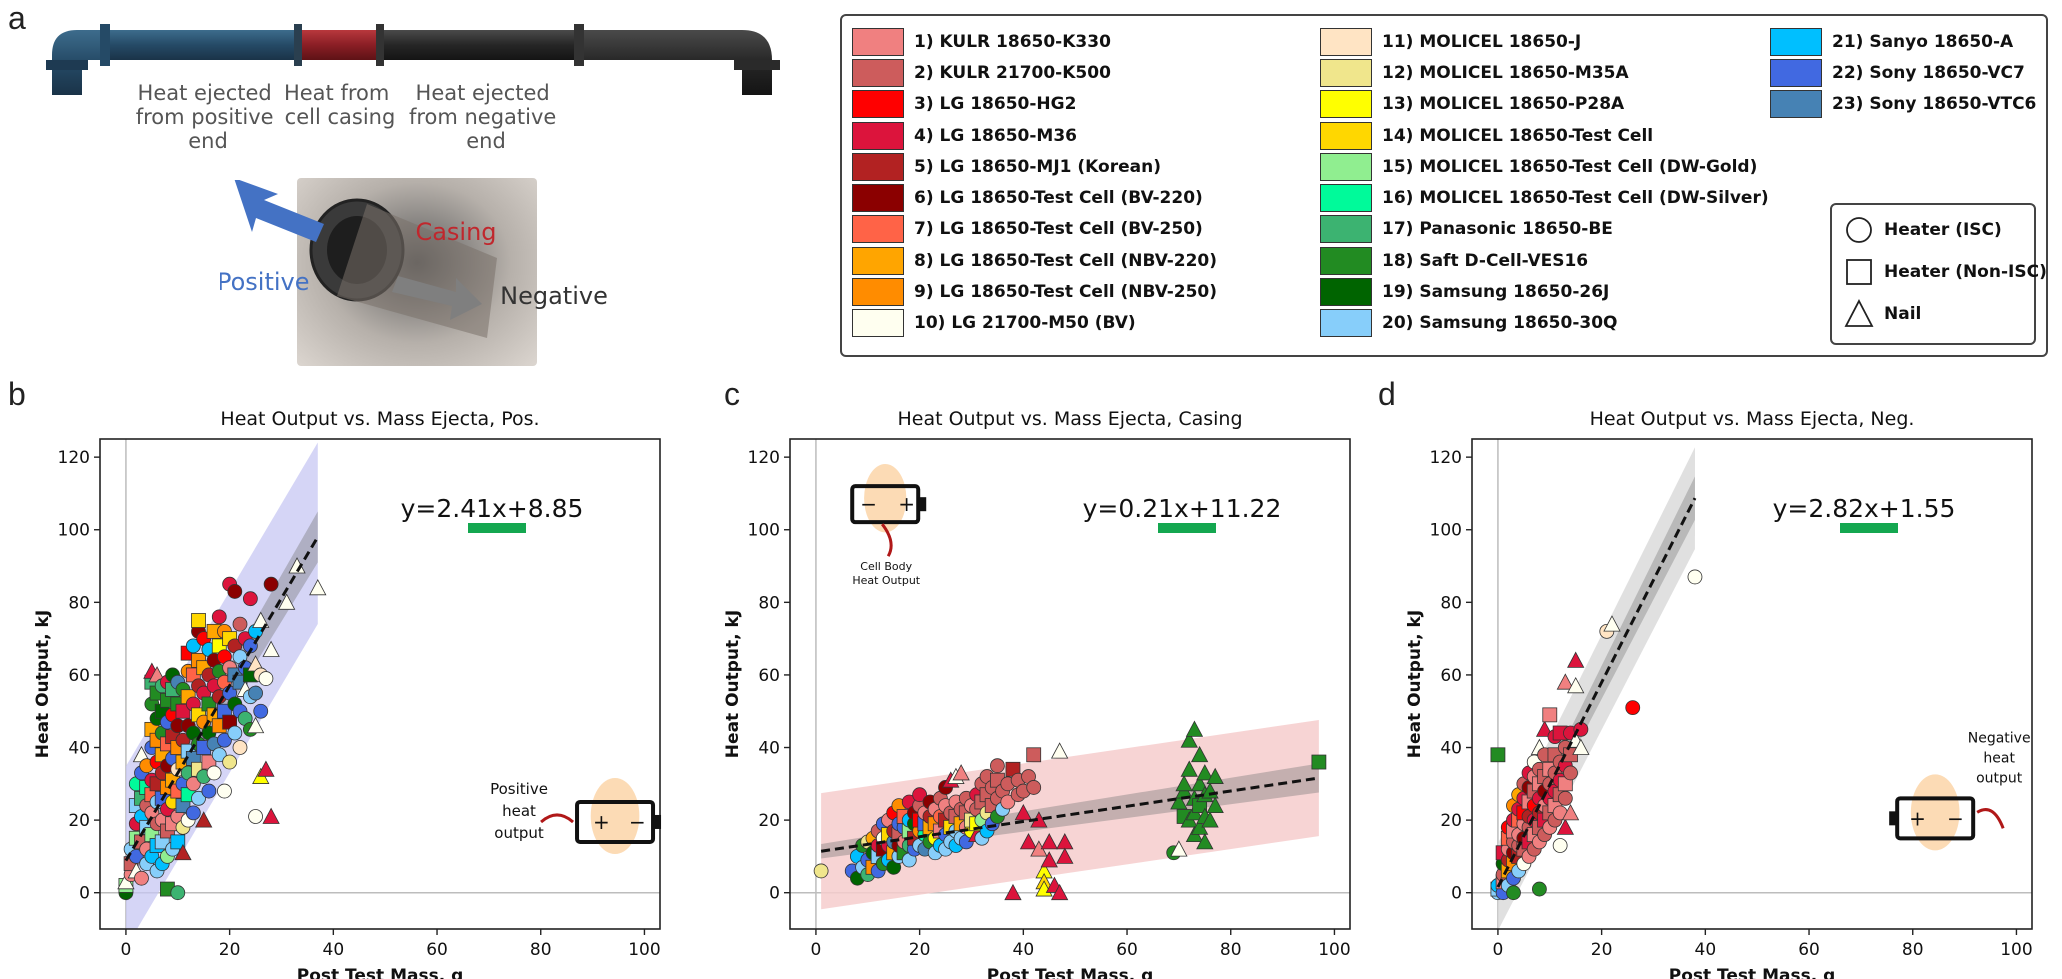  I want to click on plot-area, so click(1596, 688).